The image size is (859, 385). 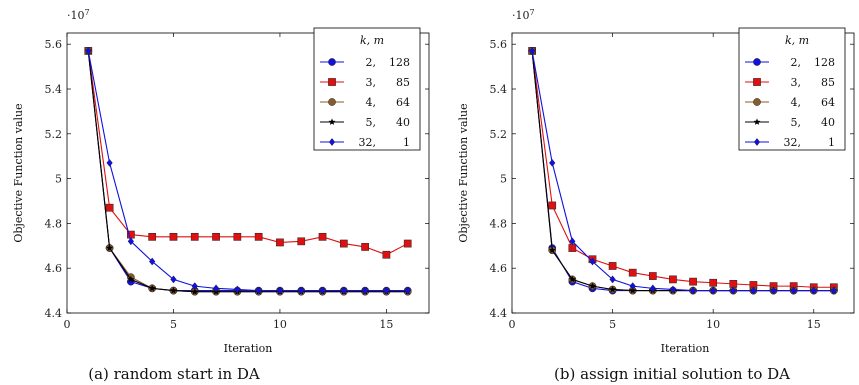 I want to click on legend-label-m: 85, so click(x=828, y=82).